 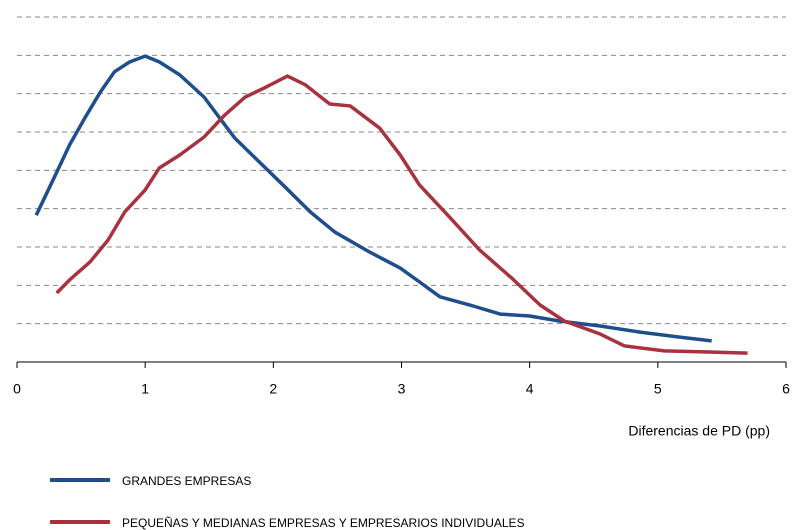 What do you see at coordinates (530, 389) in the screenshot?
I see `x-tick-label: 4` at bounding box center [530, 389].